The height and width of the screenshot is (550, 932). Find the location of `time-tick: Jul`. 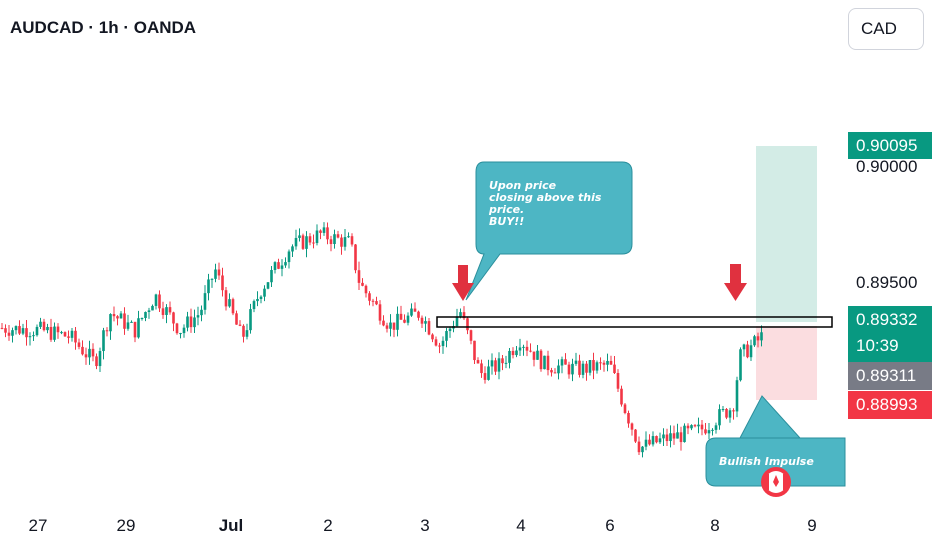

time-tick: Jul is located at coordinates (231, 525).